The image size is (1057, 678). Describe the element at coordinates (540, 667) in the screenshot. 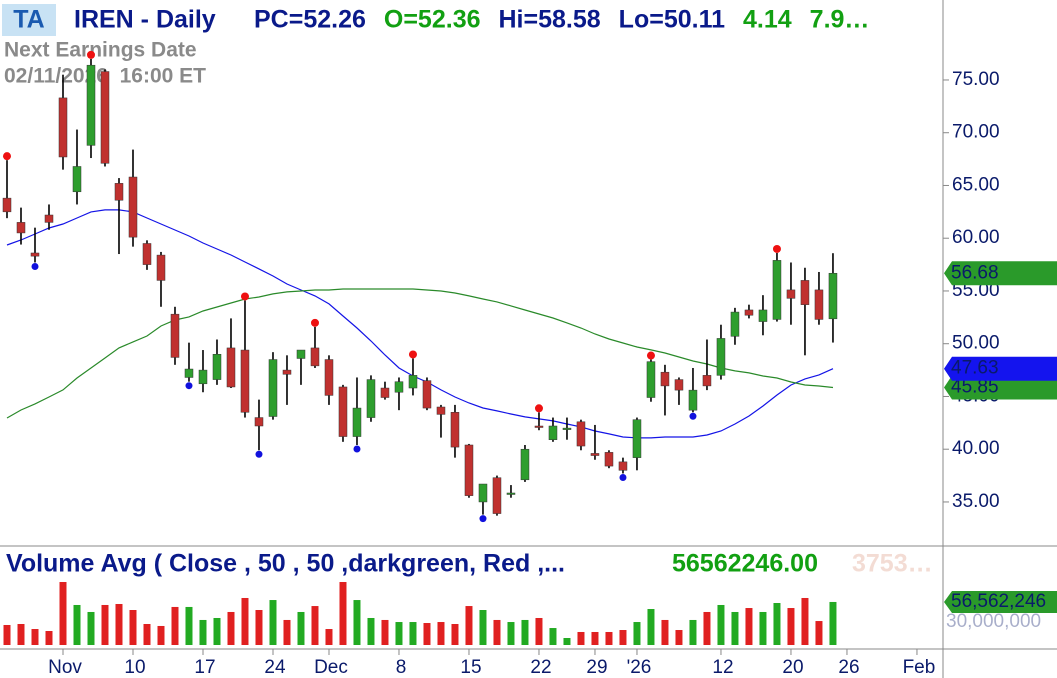

I see `x-tick-label: 22` at that location.